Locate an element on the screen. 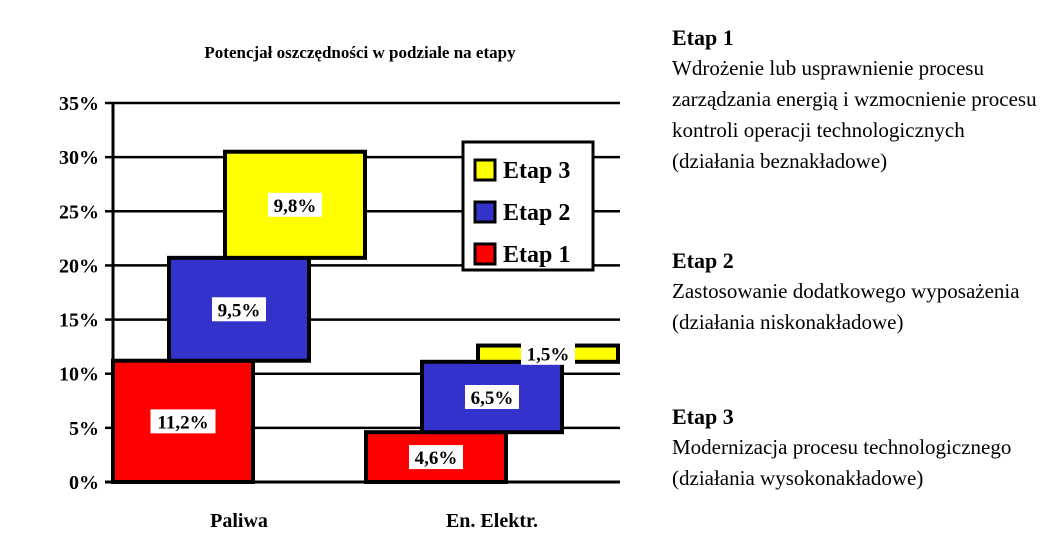  data-label: 9,8% is located at coordinates (295, 206).